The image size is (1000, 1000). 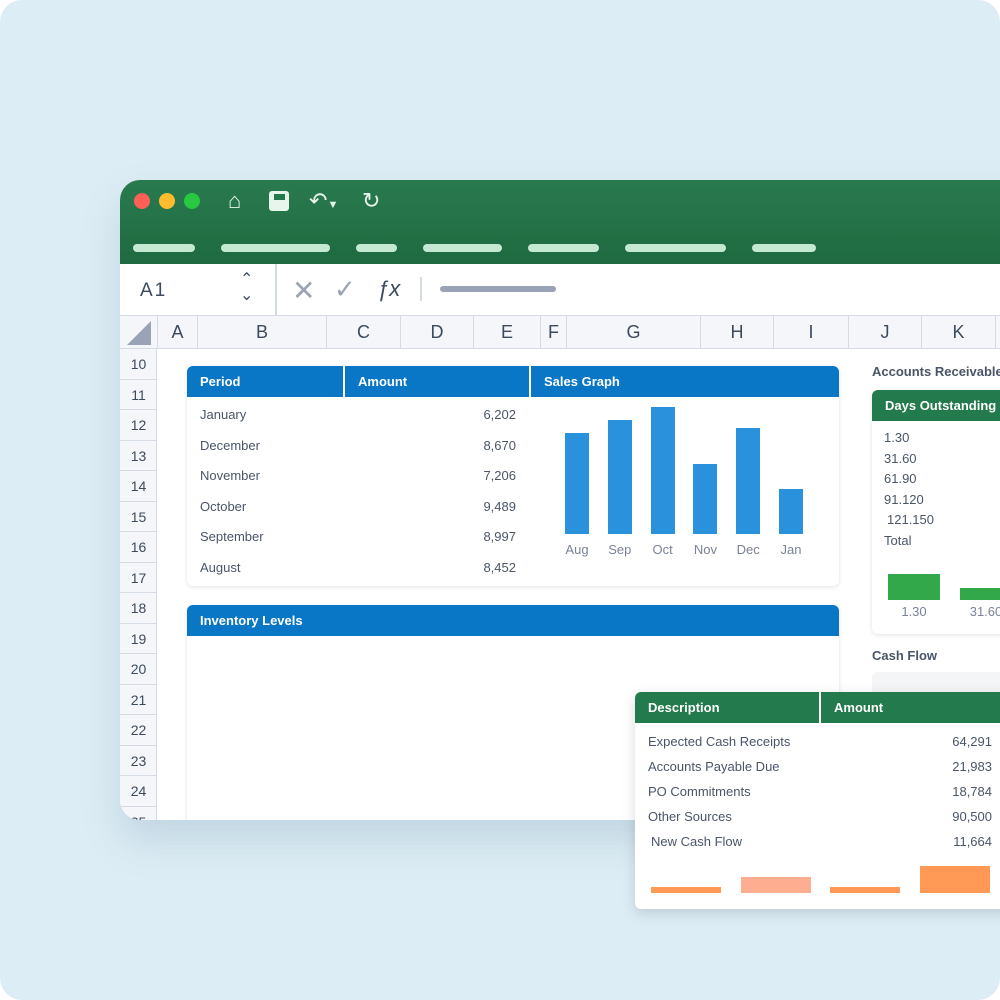 What do you see at coordinates (138, 669) in the screenshot?
I see `row-header-20: 20` at bounding box center [138, 669].